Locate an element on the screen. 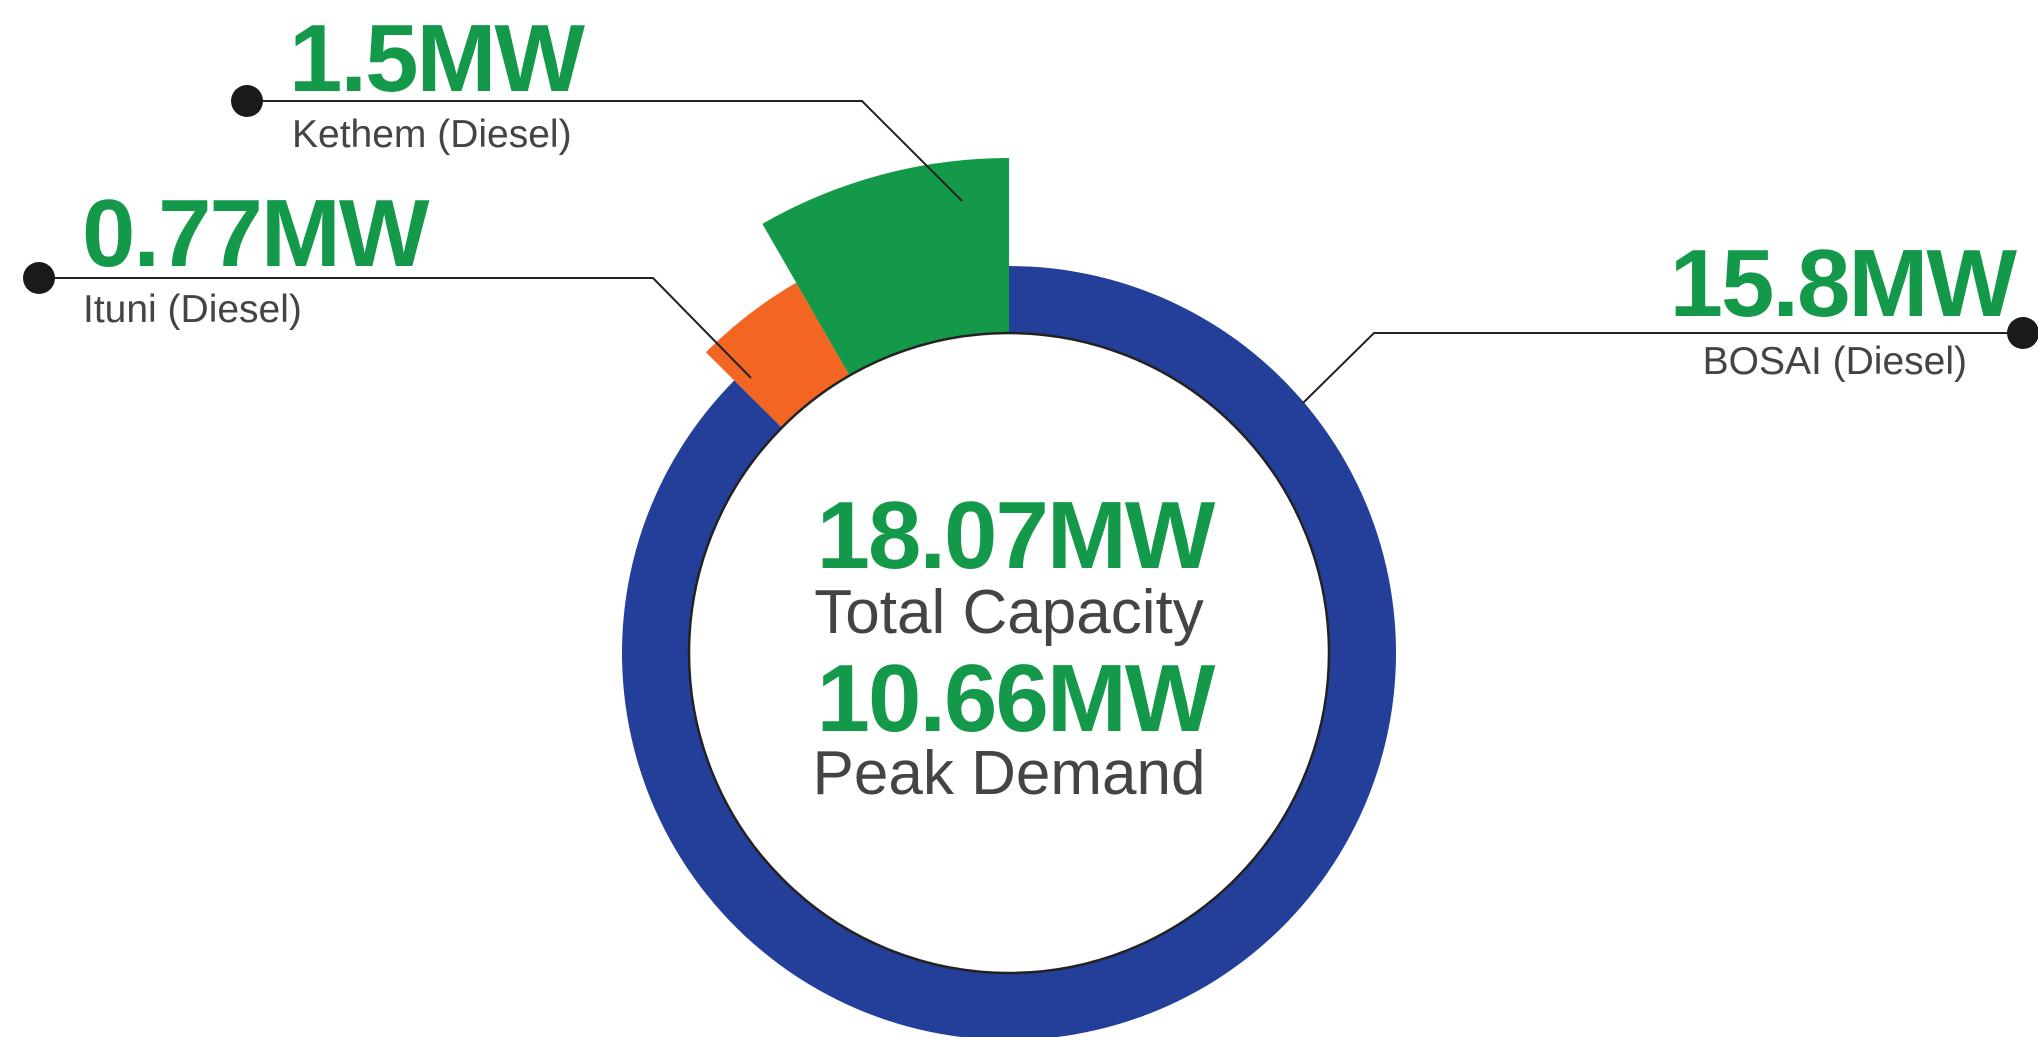 This screenshot has width=2038, height=1037. category-label: BOSAI (Diesel) is located at coordinates (1835, 361).